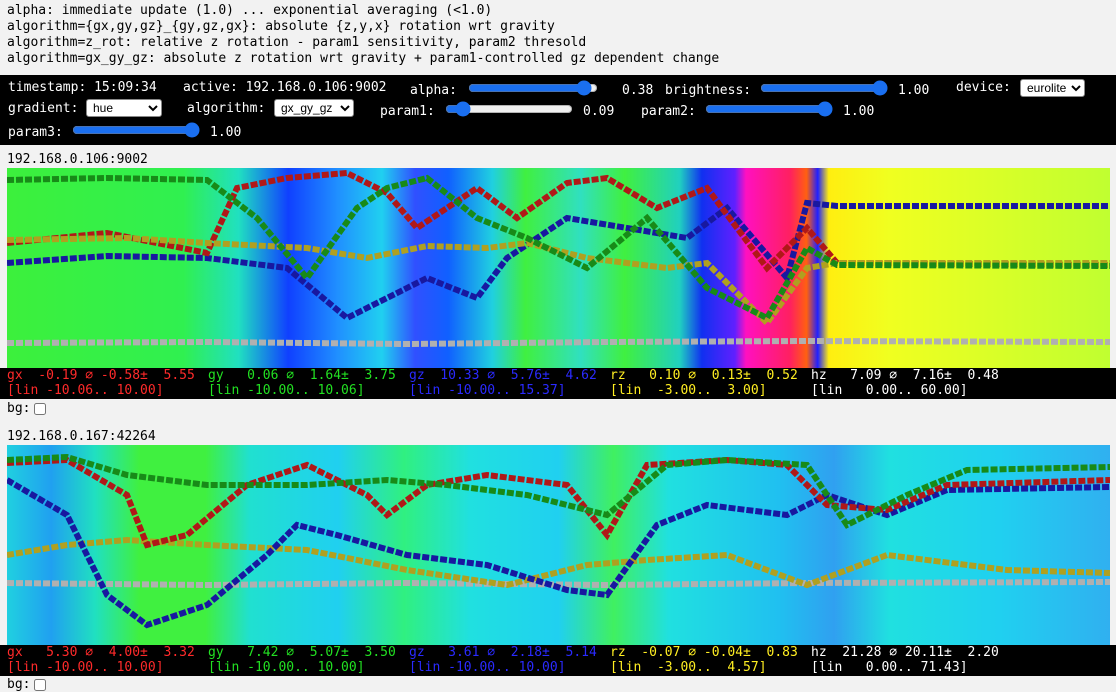 The image size is (1116, 692). Describe the element at coordinates (914, 90) in the screenshot. I see `brightness-value: 1.00` at that location.